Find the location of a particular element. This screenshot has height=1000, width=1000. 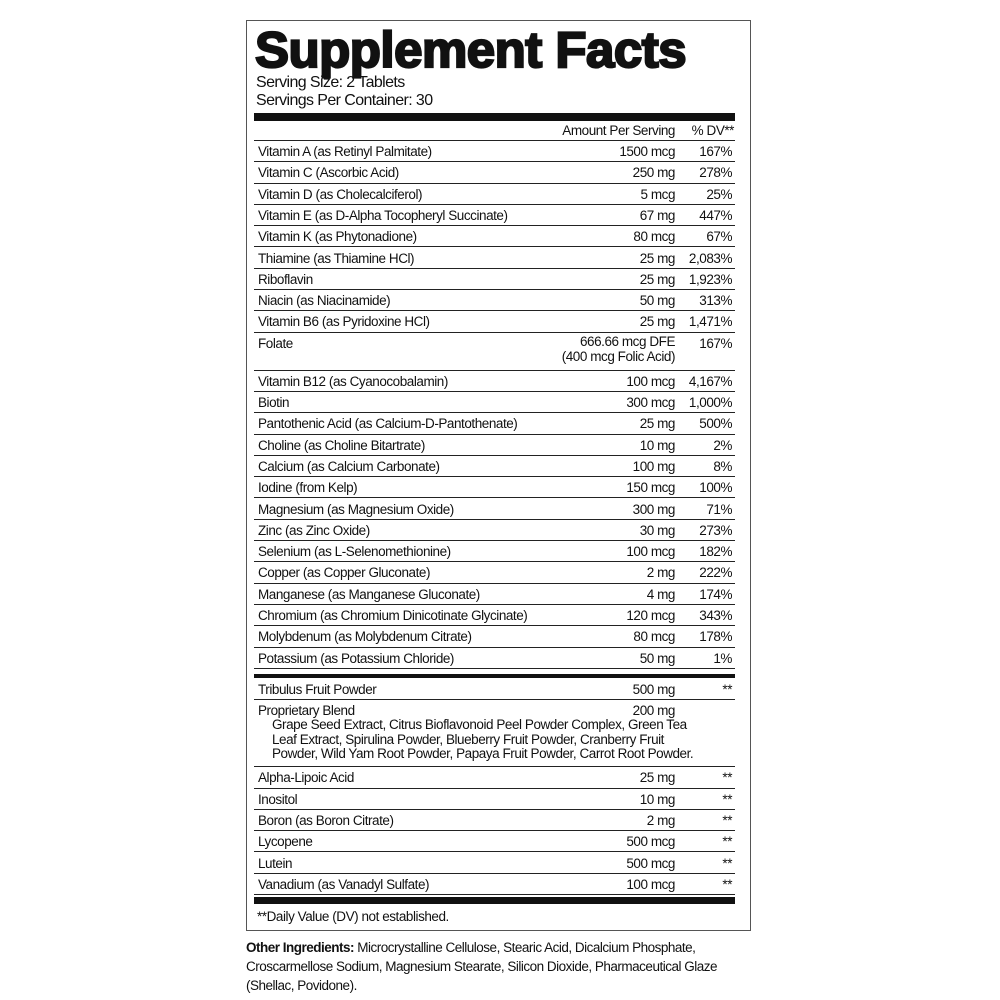

nutrient-row: Tribulus Fruit Powder 500 mg ** is located at coordinates (494, 690).